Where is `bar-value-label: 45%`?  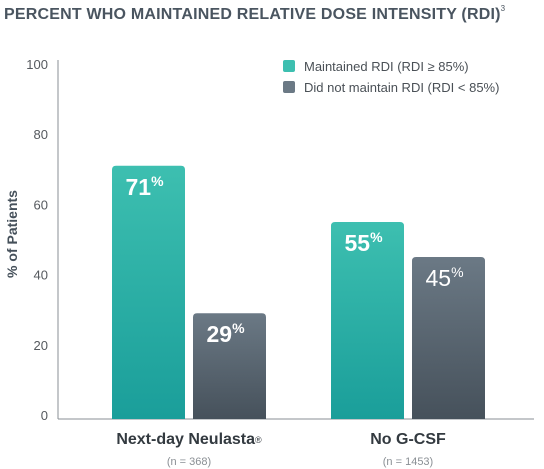 bar-value-label: 45% is located at coordinates (444, 277).